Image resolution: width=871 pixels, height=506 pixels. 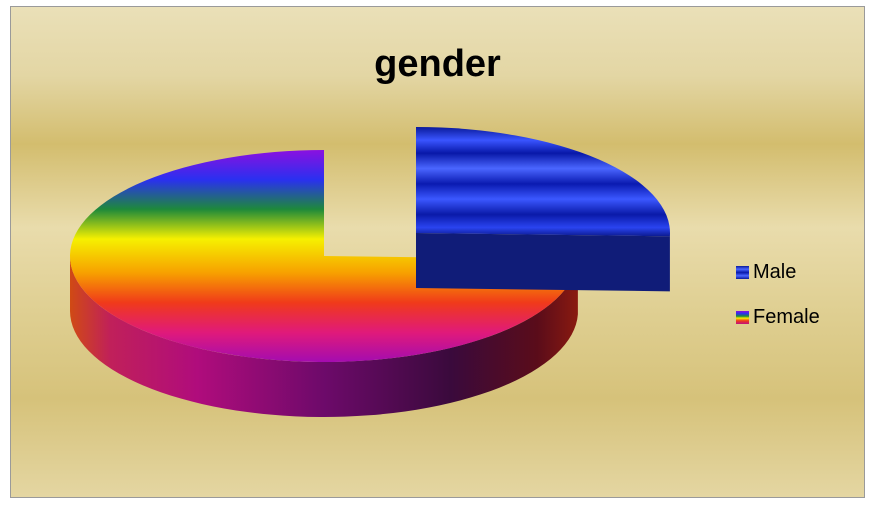 I want to click on slice-top-male, so click(x=543, y=182).